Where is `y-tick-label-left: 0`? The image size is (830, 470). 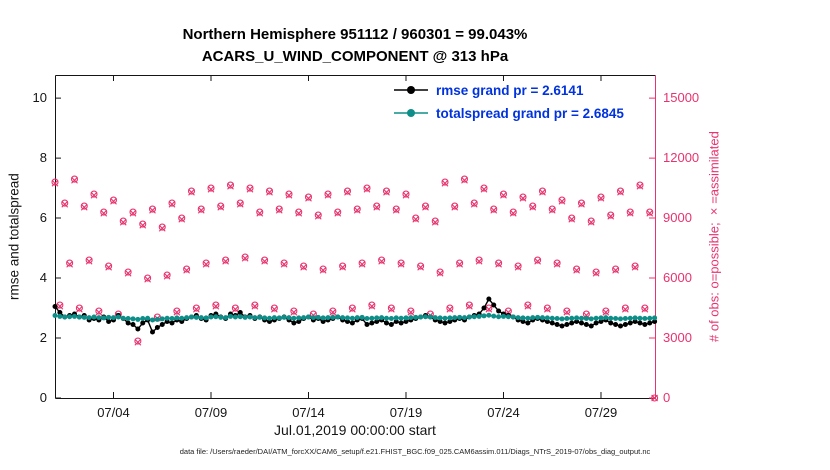 y-tick-label-left: 0 is located at coordinates (43, 397).